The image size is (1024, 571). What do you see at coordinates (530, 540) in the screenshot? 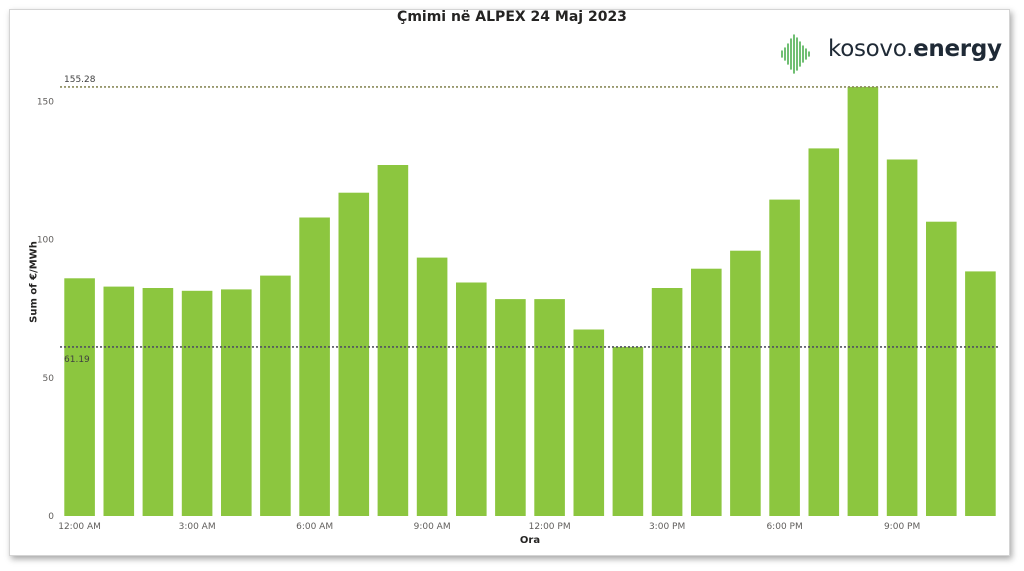
I see `x-axis-label: Ora` at bounding box center [530, 540].